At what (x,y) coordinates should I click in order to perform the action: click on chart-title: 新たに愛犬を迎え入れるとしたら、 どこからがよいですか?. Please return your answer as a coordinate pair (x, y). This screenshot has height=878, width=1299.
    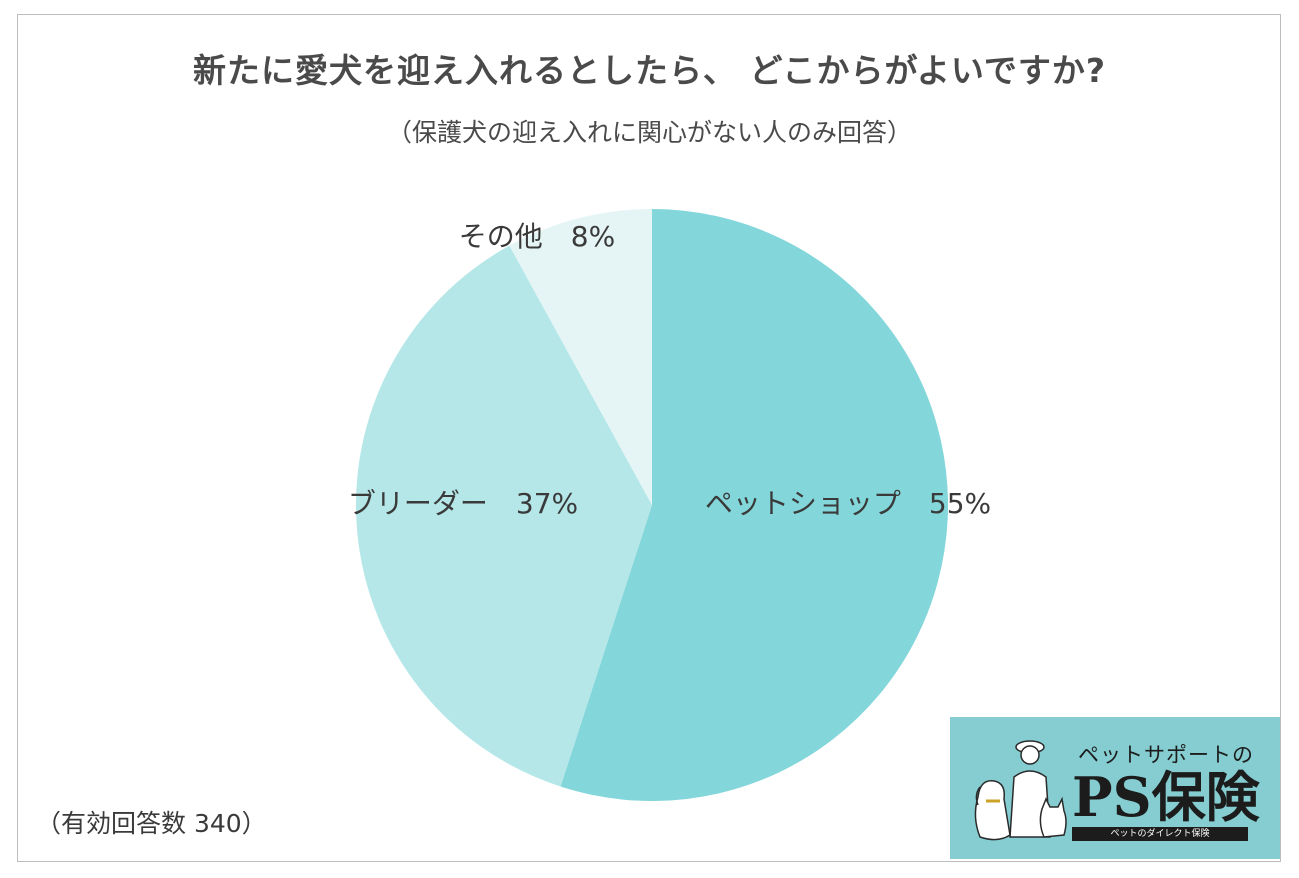
    Looking at the image, I should click on (649, 70).